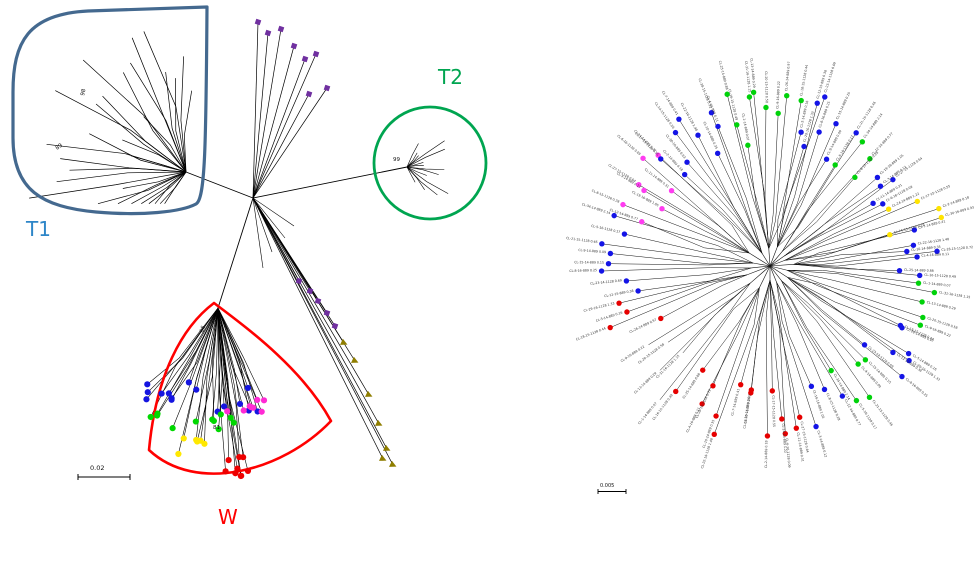 The image size is (980, 566). Describe the element at coordinates (689, 117) in the screenshot. I see `tip-label: CL-22-16-1128 1.48` at that location.